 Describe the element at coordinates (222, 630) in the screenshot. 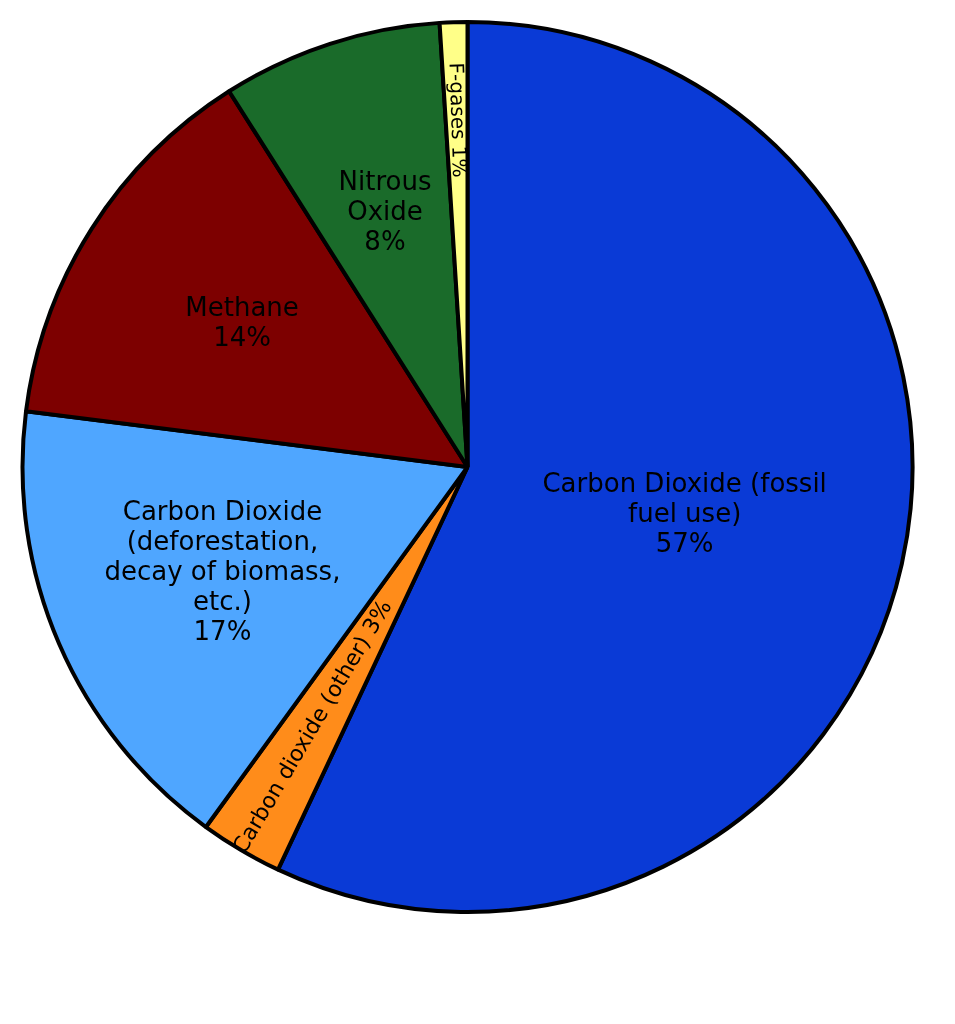

I see `data-label: 17%` at that location.